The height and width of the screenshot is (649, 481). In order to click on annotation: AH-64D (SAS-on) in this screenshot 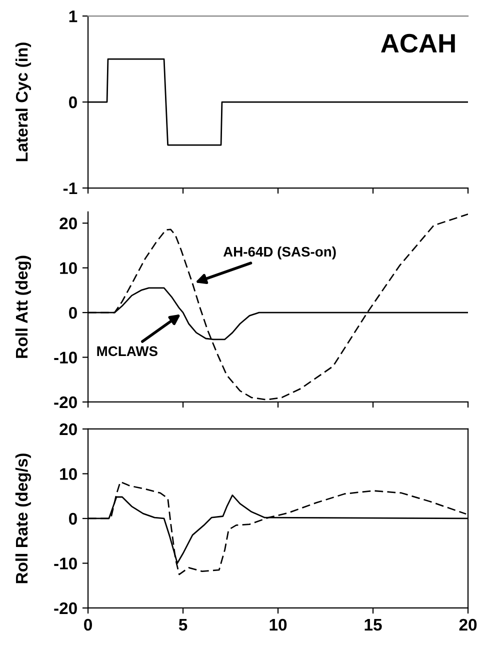, I will do `click(279, 253)`.